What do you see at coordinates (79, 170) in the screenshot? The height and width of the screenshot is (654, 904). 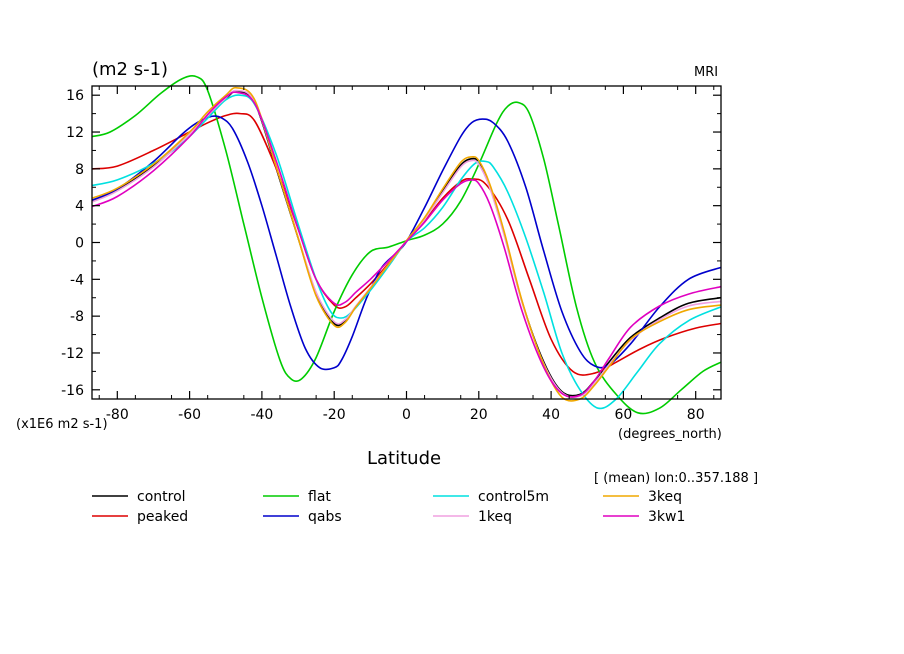 I see `y-tick-label: 8` at bounding box center [79, 170].